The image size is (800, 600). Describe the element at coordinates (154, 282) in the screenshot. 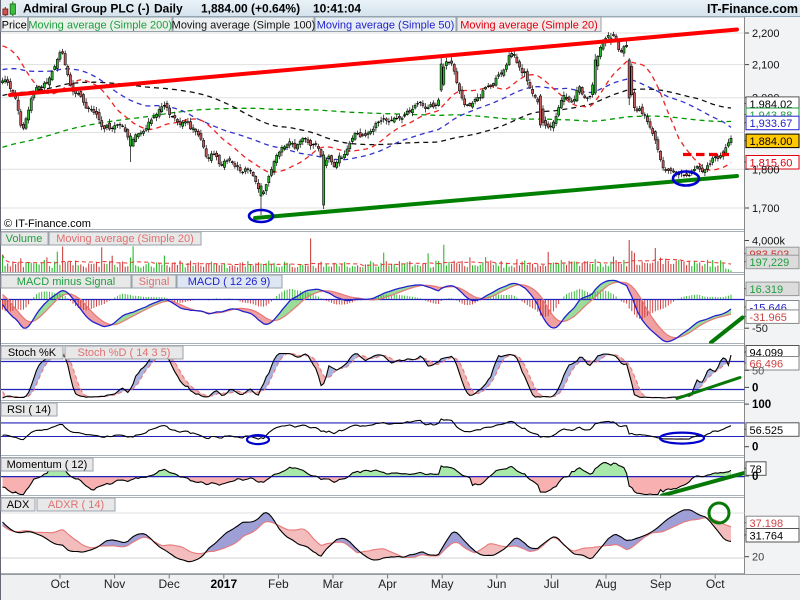

I see `svg-text: Signal` at that location.